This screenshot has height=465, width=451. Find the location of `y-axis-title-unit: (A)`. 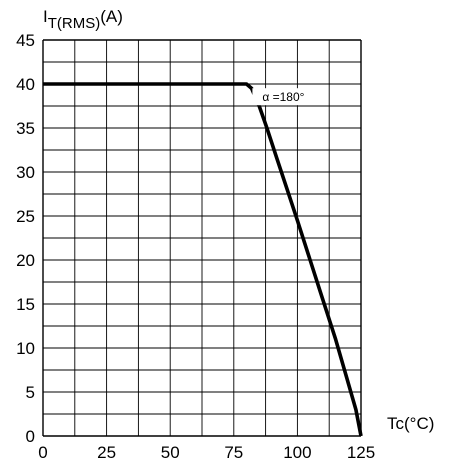

y-axis-title-unit: (A) is located at coordinates (111, 16).